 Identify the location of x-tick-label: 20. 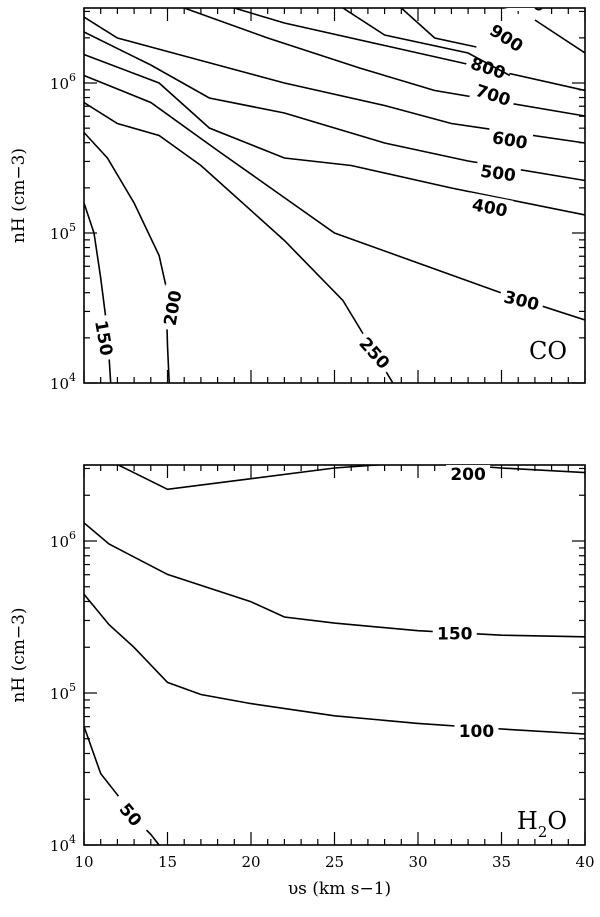
(250, 862).